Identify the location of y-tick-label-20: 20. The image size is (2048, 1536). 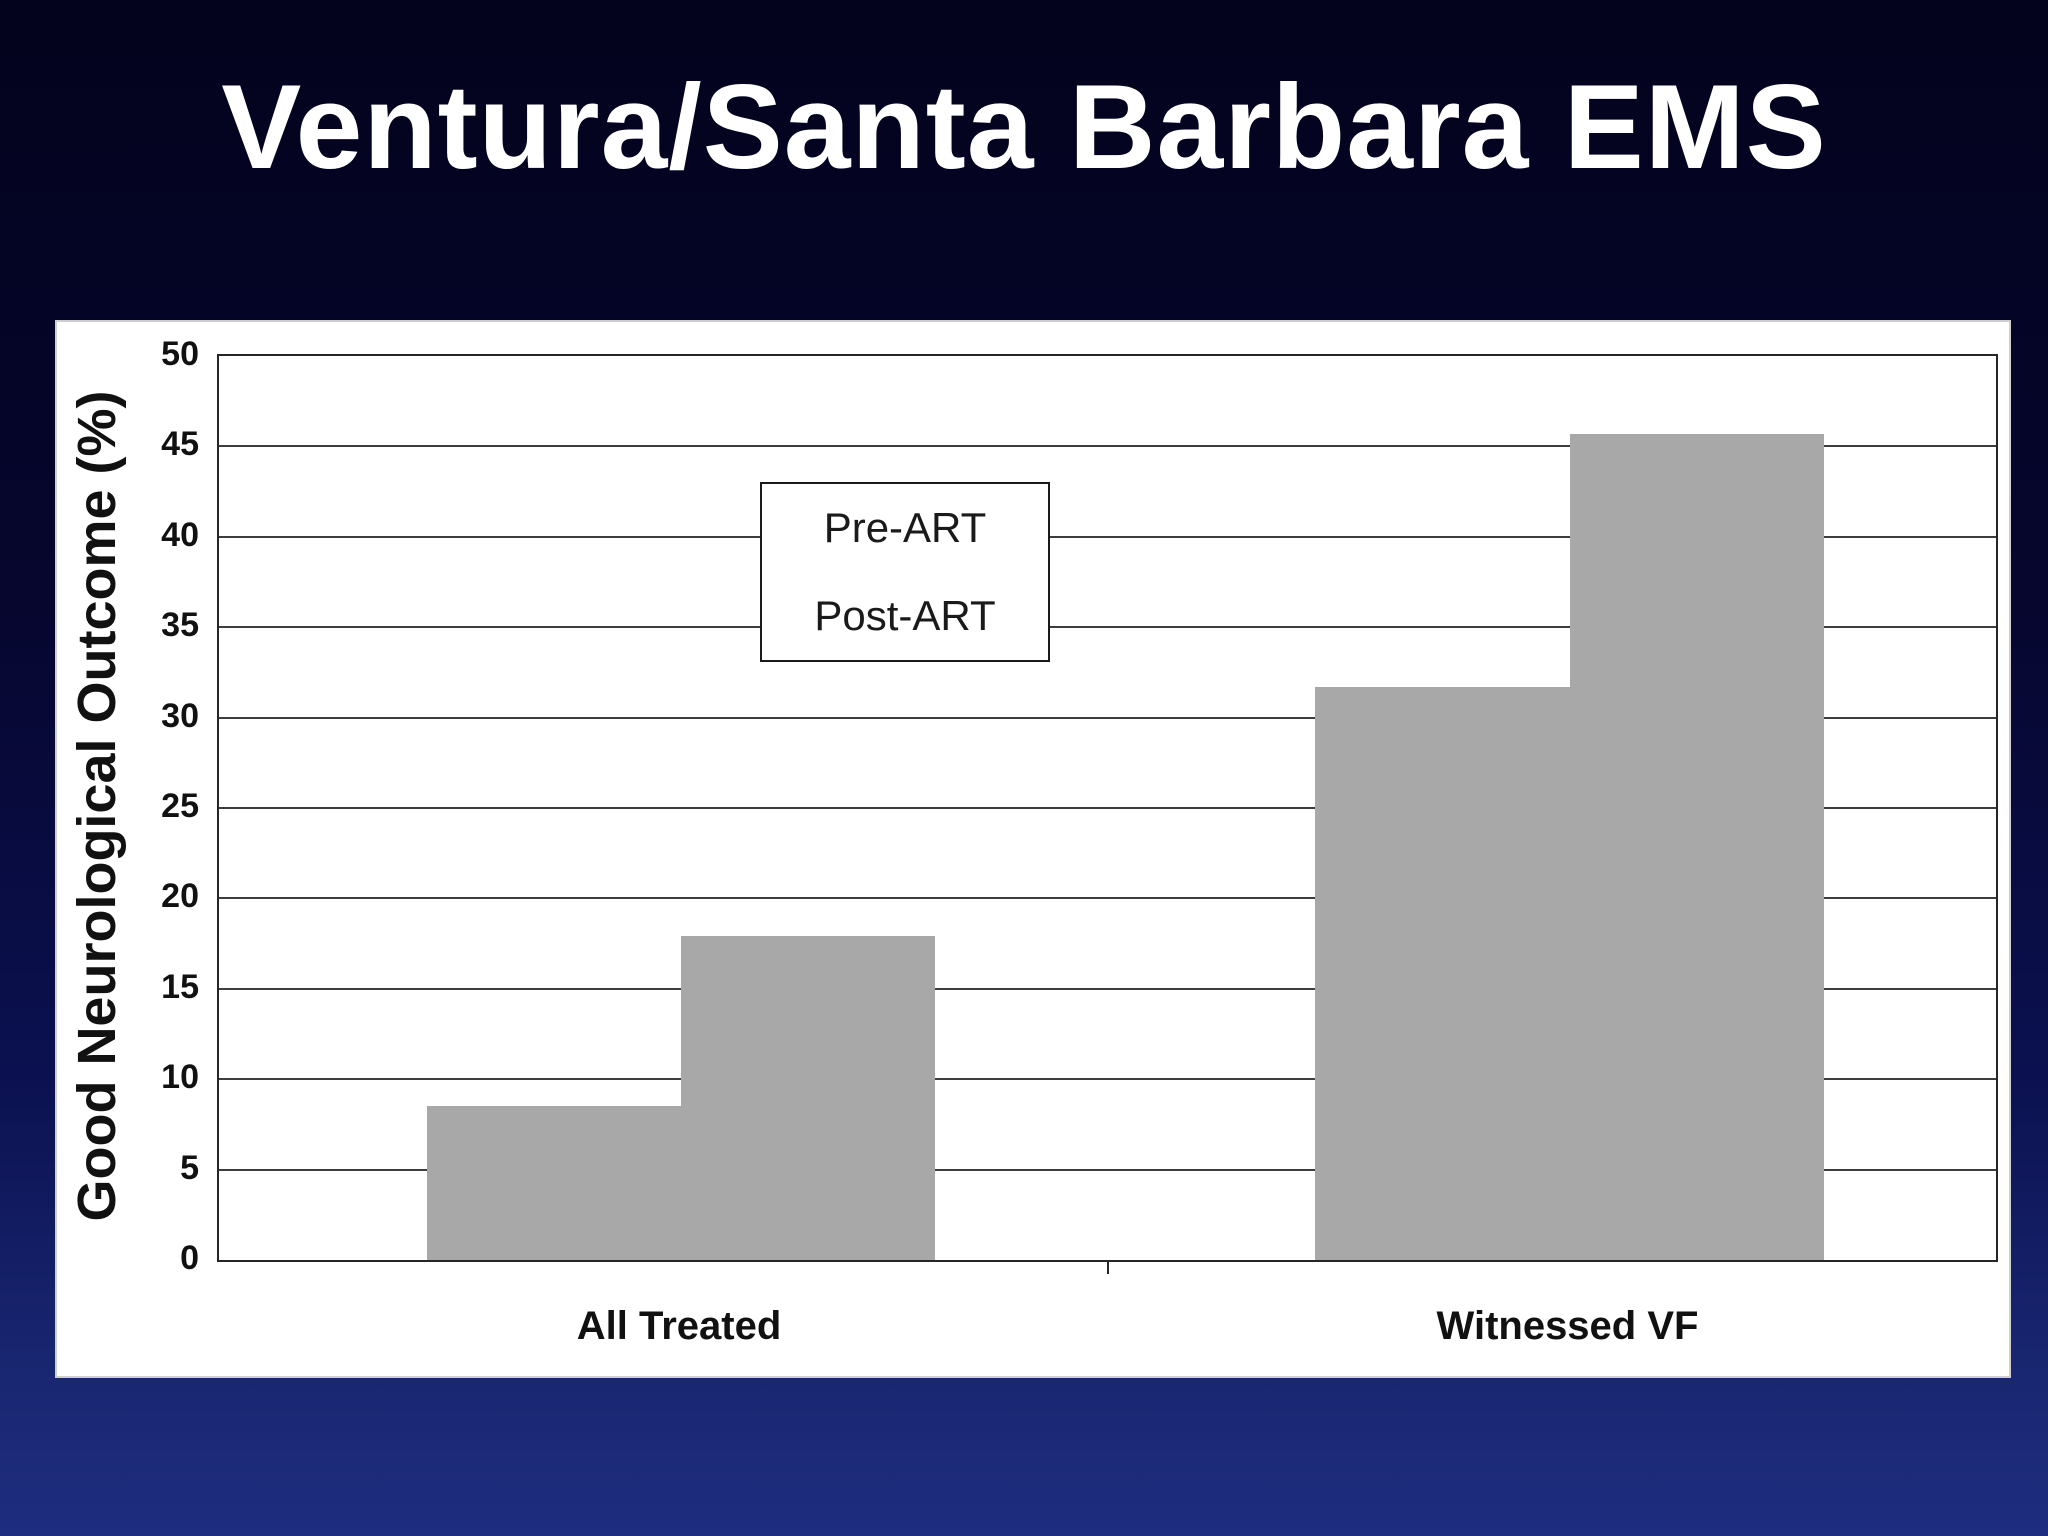
(180, 896).